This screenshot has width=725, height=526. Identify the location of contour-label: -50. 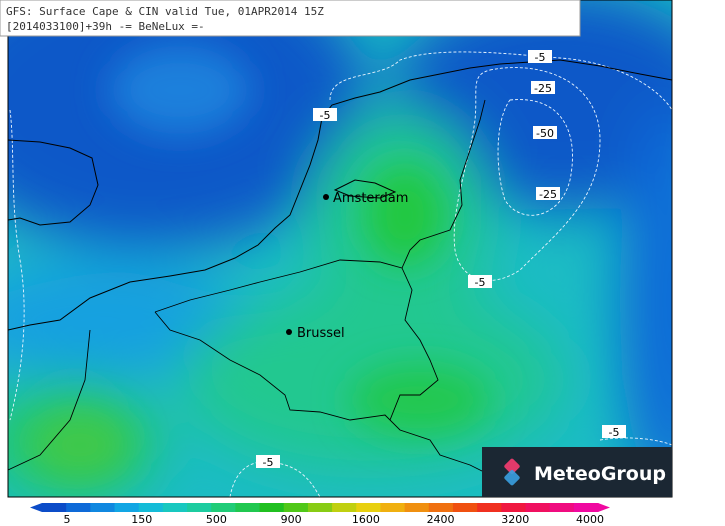
(545, 133).